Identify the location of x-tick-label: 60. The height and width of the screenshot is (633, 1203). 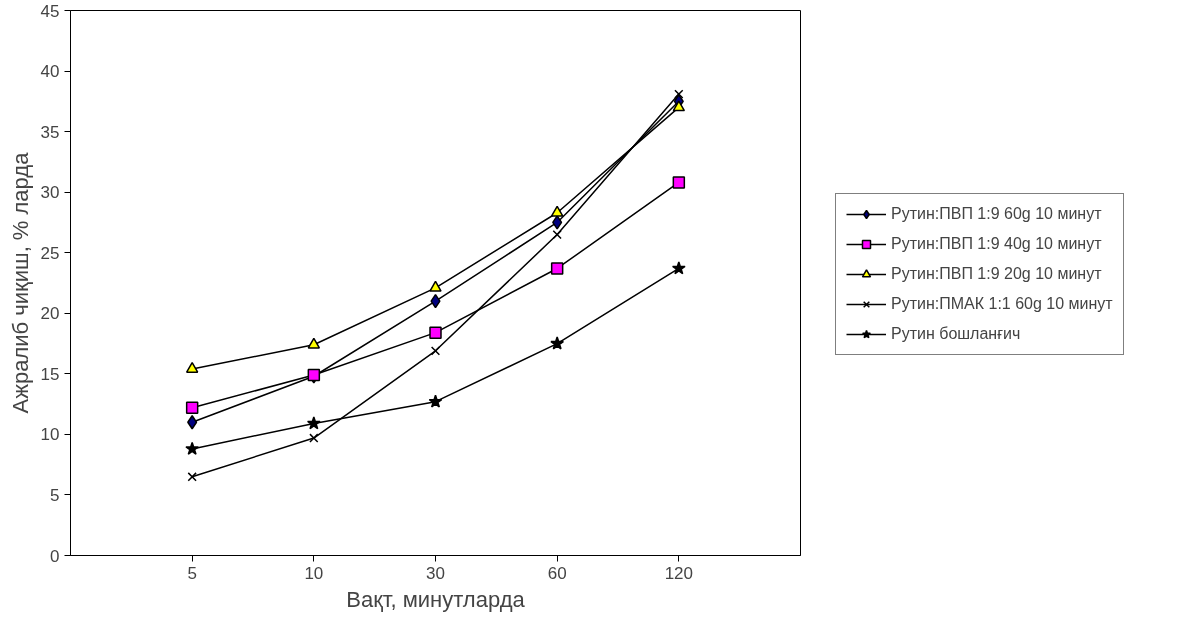
(557, 573).